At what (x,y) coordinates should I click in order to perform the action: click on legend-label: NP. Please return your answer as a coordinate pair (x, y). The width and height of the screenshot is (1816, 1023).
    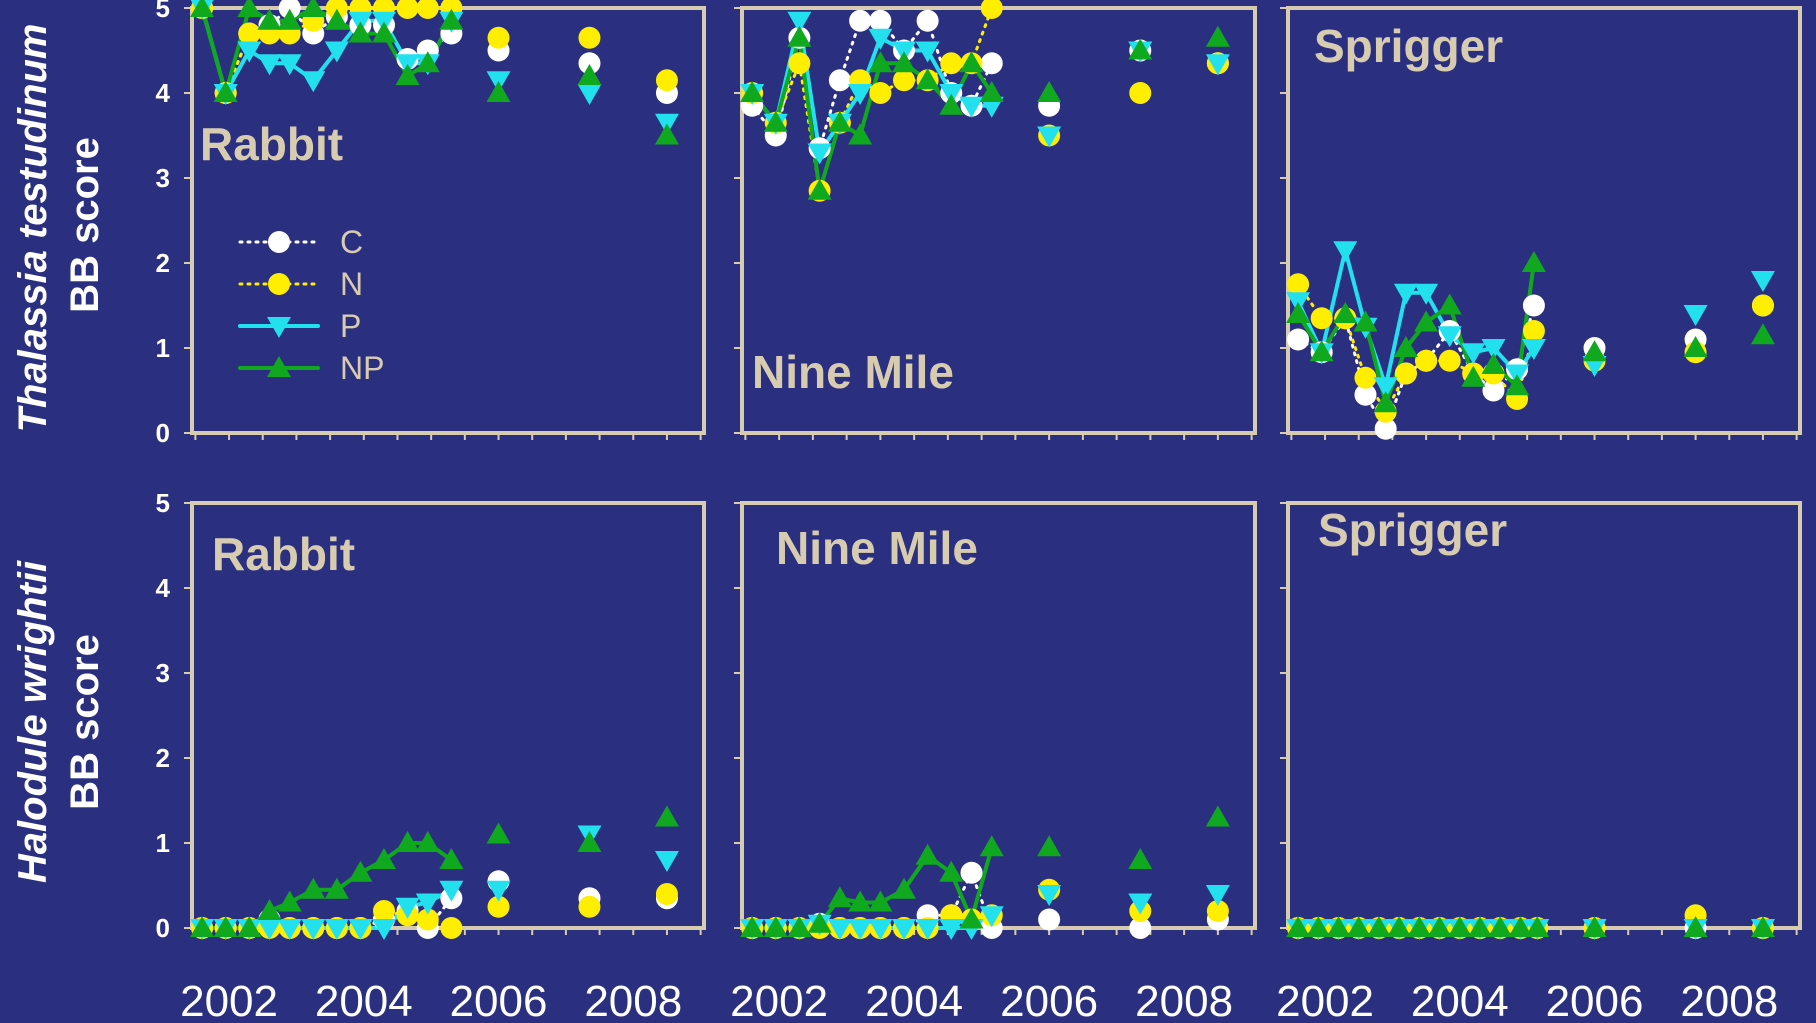
    Looking at the image, I should click on (362, 368).